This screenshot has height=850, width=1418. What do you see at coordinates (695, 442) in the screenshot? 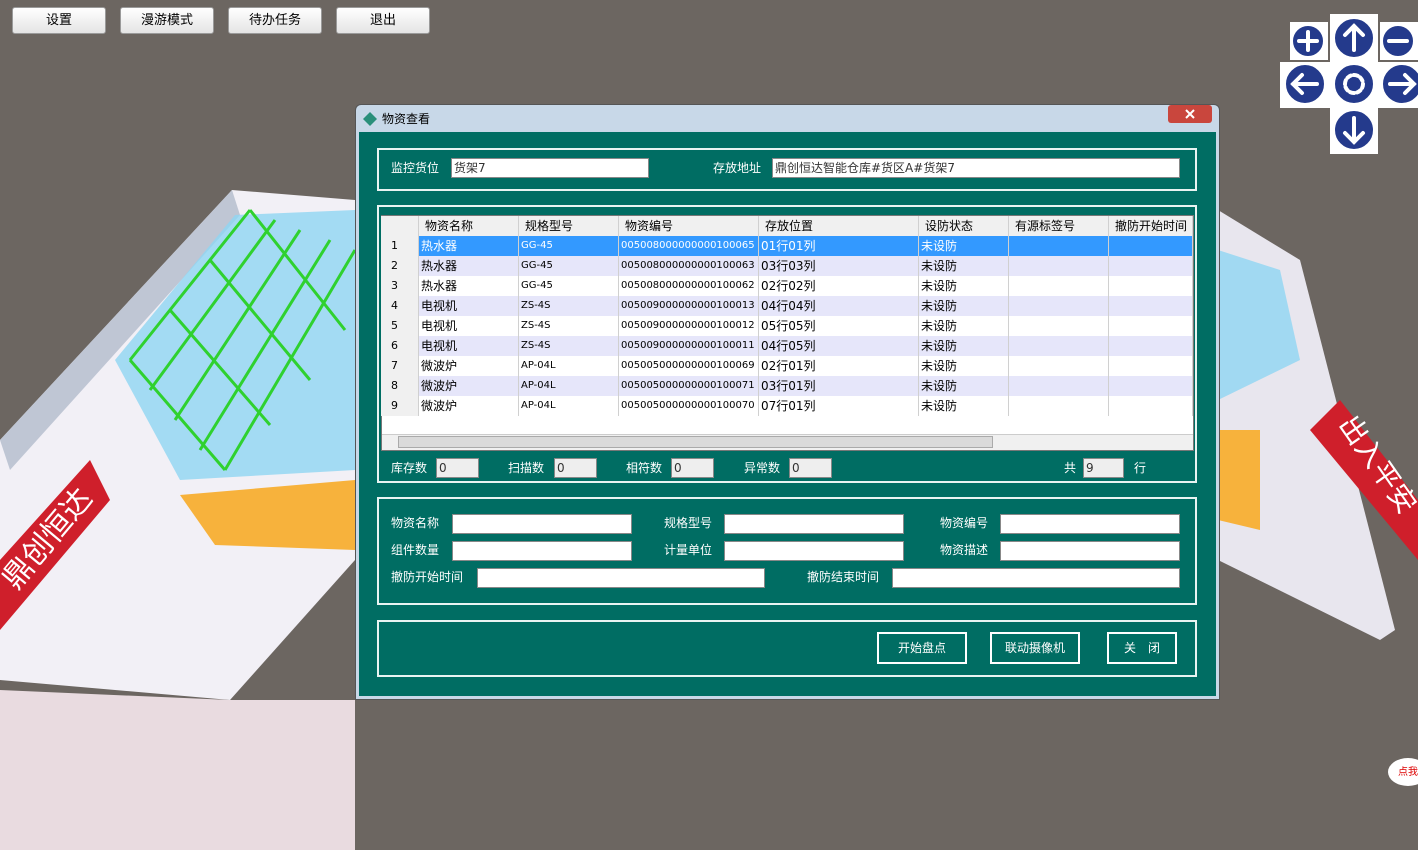
I see `h-scroll-thumb` at bounding box center [695, 442].